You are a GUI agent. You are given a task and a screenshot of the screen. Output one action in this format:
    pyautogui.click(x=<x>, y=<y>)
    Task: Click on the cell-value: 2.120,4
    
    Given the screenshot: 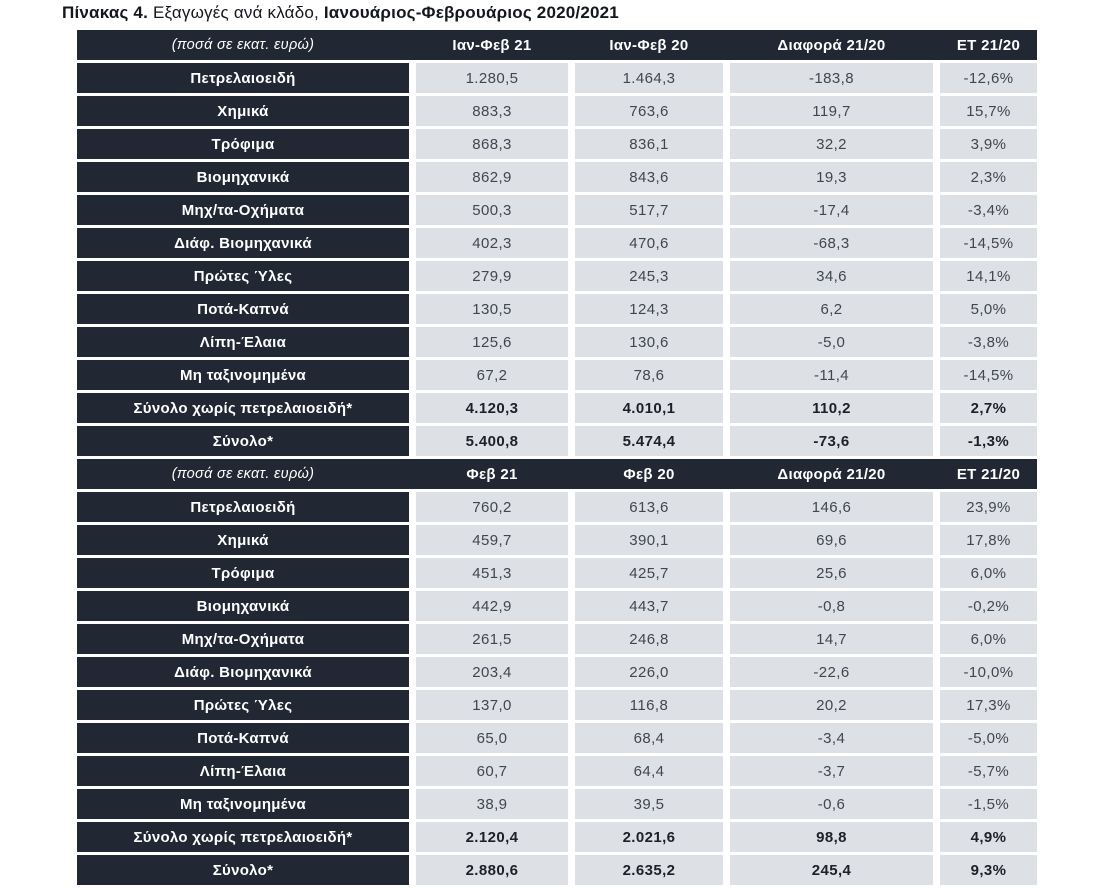 What is the action you would take?
    pyautogui.click(x=492, y=837)
    